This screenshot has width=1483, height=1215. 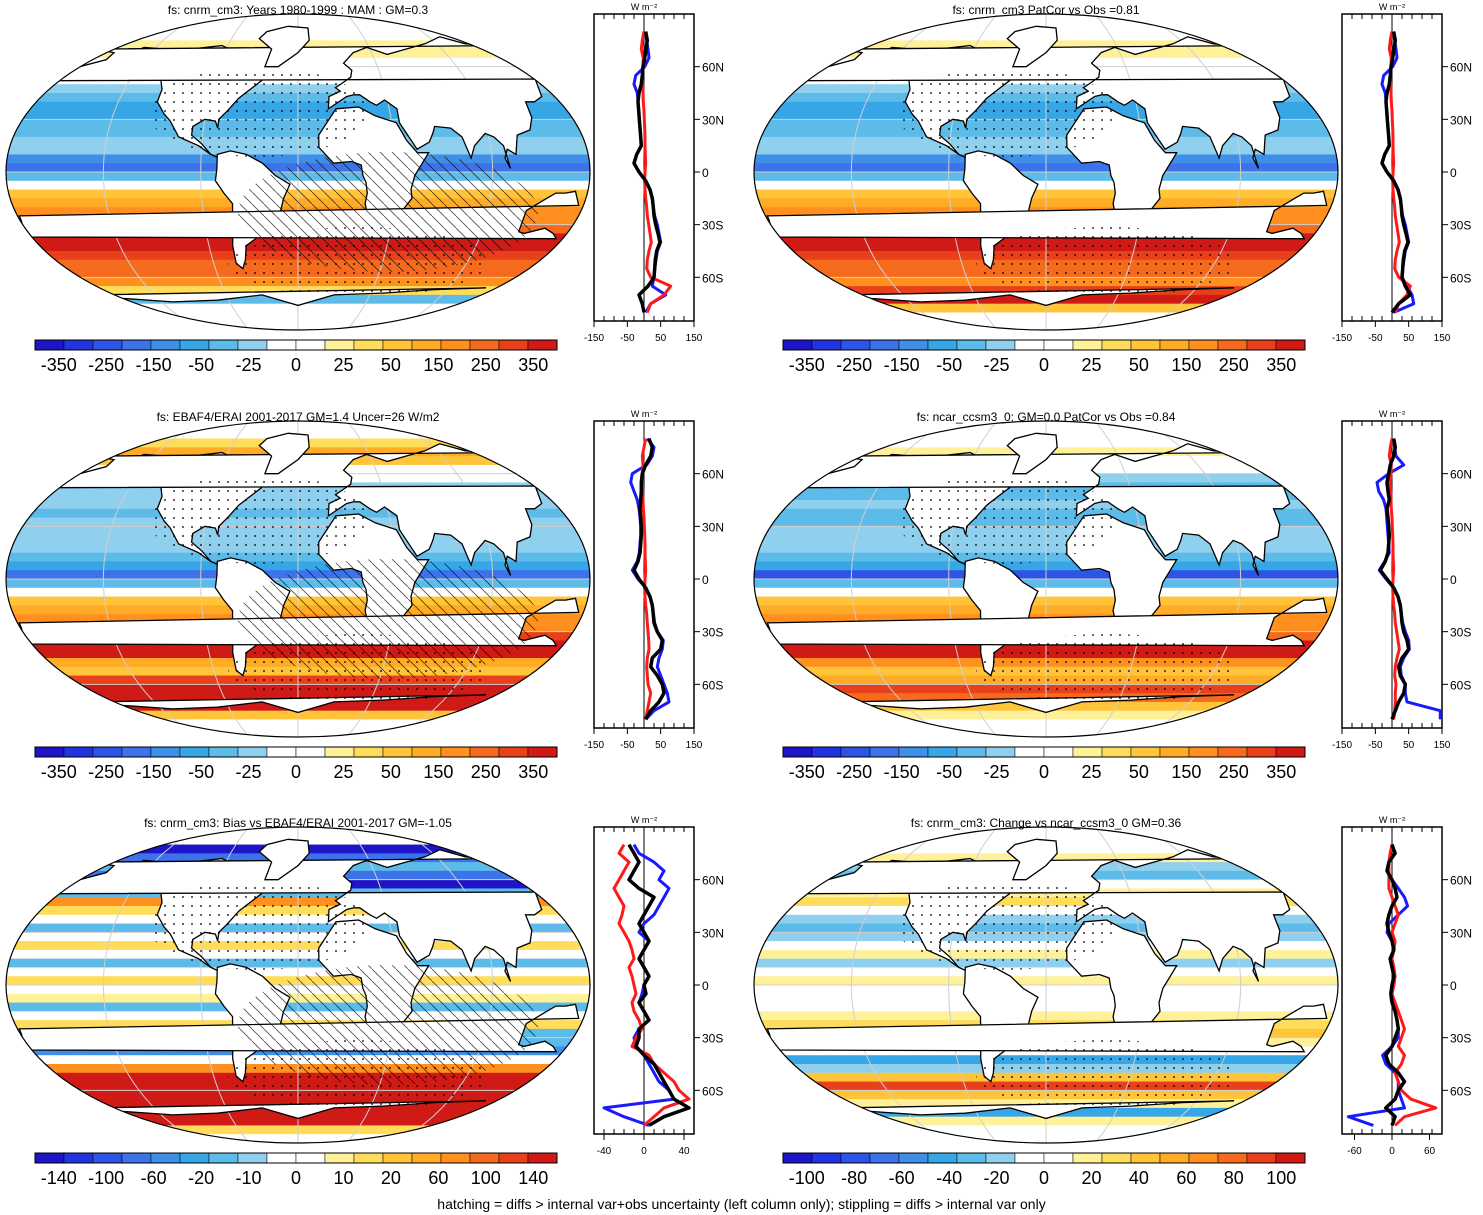 I want to click on zonal-ytick-label: 30N, so click(x=1461, y=933).